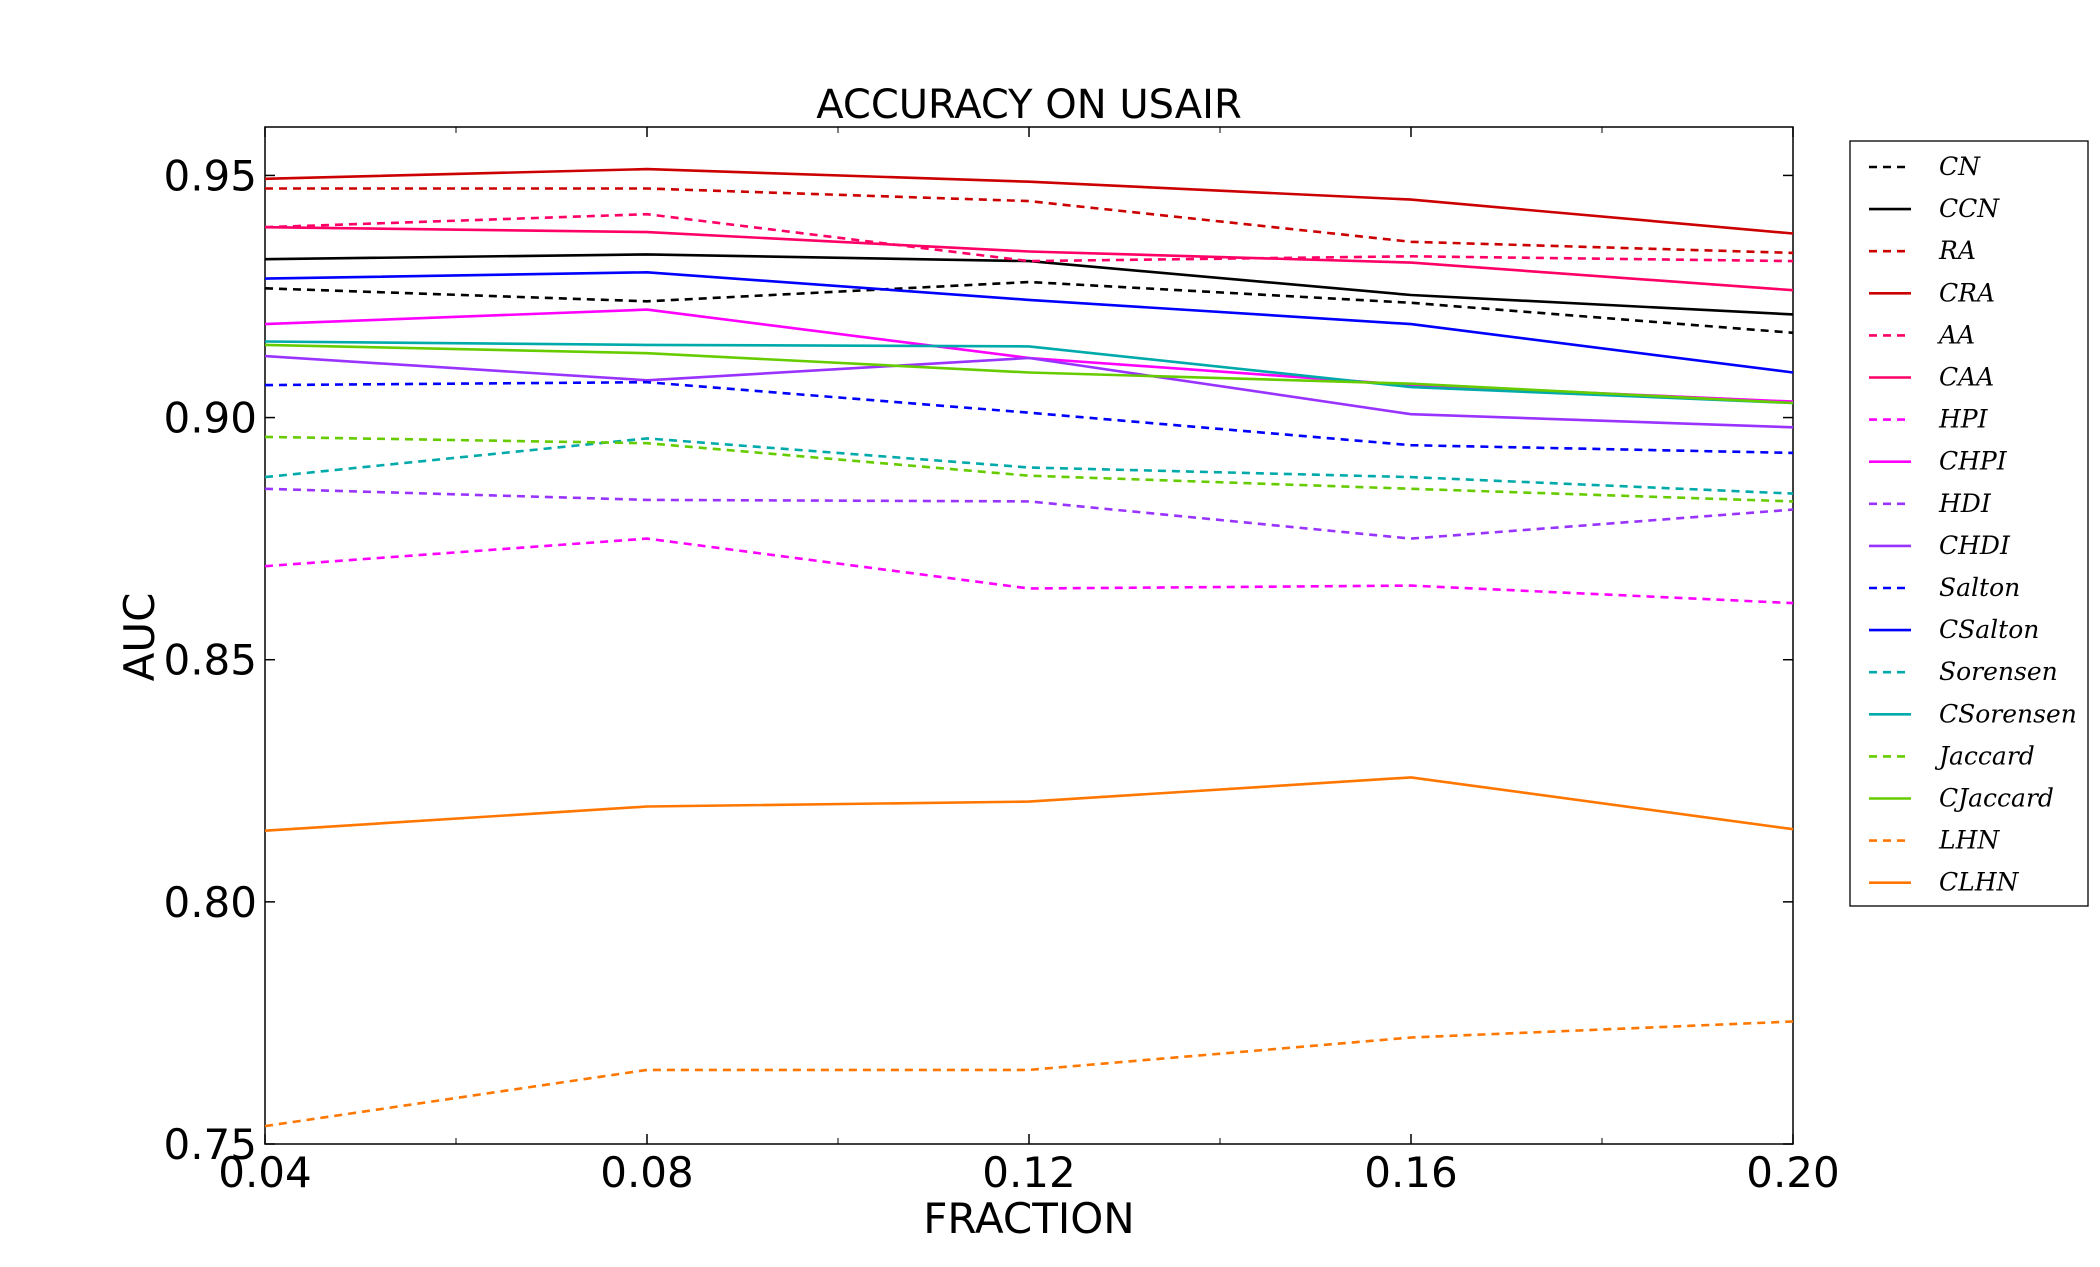 This screenshot has height=1267, width=2100. What do you see at coordinates (1029, 1074) in the screenshot?
I see `series-line-lhn` at bounding box center [1029, 1074].